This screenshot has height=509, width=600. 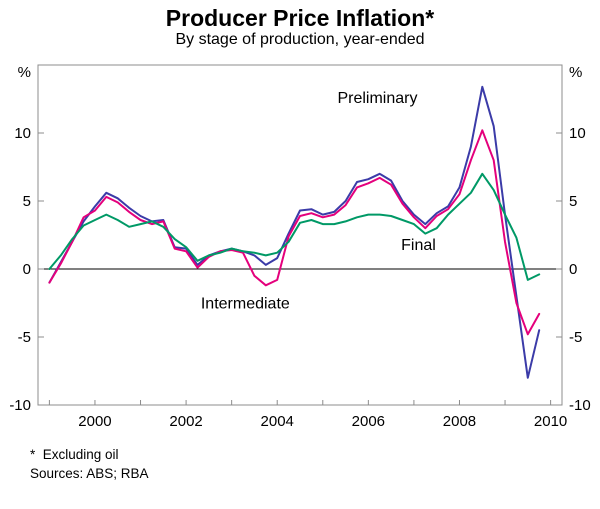 What do you see at coordinates (22, 133) in the screenshot?
I see `y-tick-label-left: 10` at bounding box center [22, 133].